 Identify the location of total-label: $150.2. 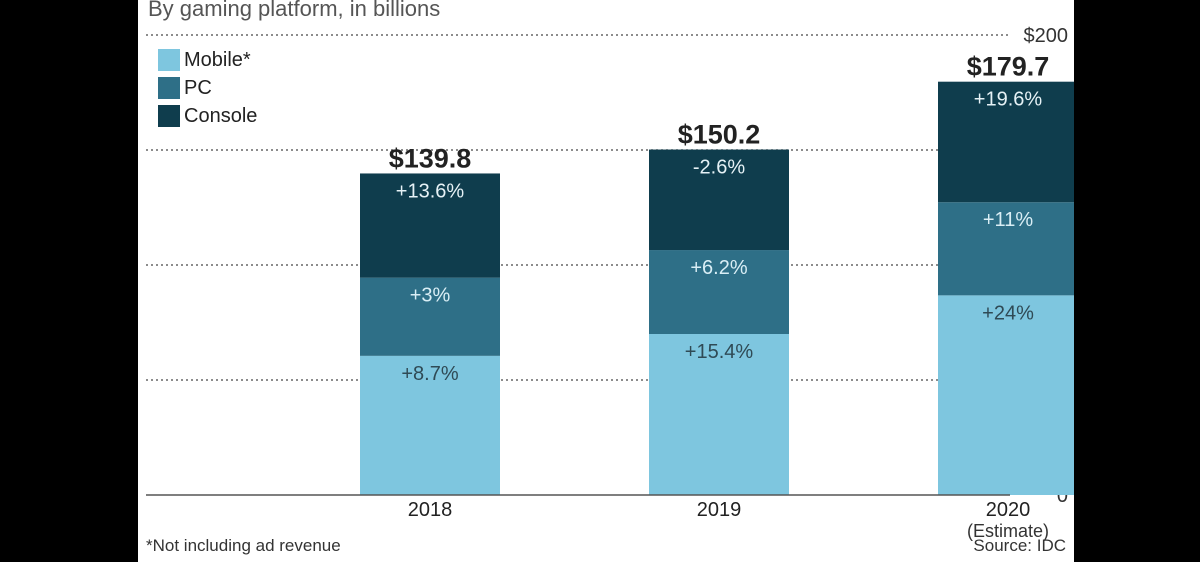
(719, 135).